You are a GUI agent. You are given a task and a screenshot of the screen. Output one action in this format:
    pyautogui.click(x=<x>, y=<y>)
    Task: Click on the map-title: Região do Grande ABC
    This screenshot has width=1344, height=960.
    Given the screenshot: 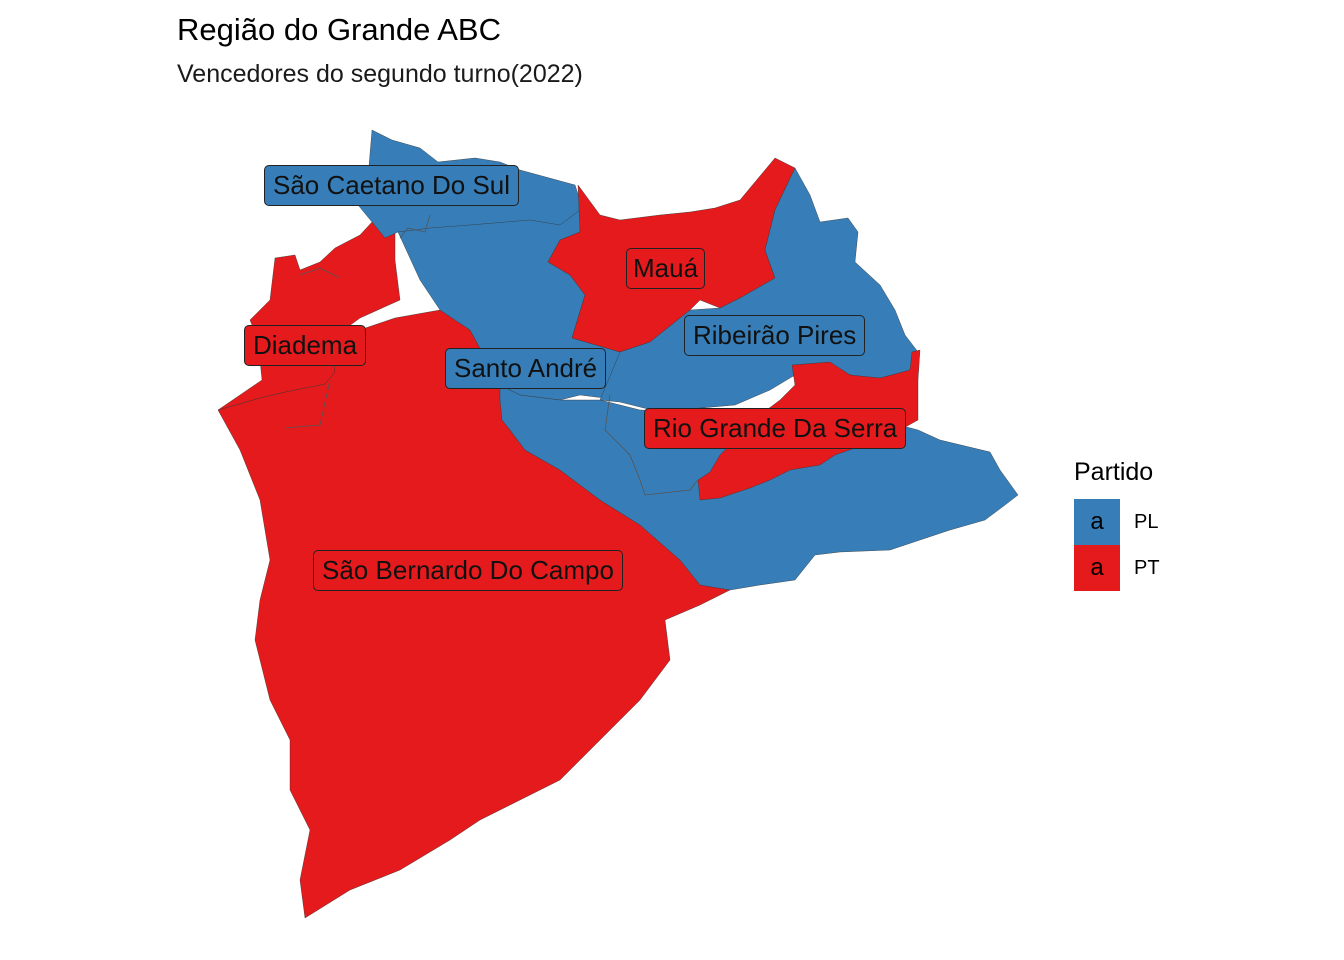 What is the action you would take?
    pyautogui.click(x=339, y=29)
    